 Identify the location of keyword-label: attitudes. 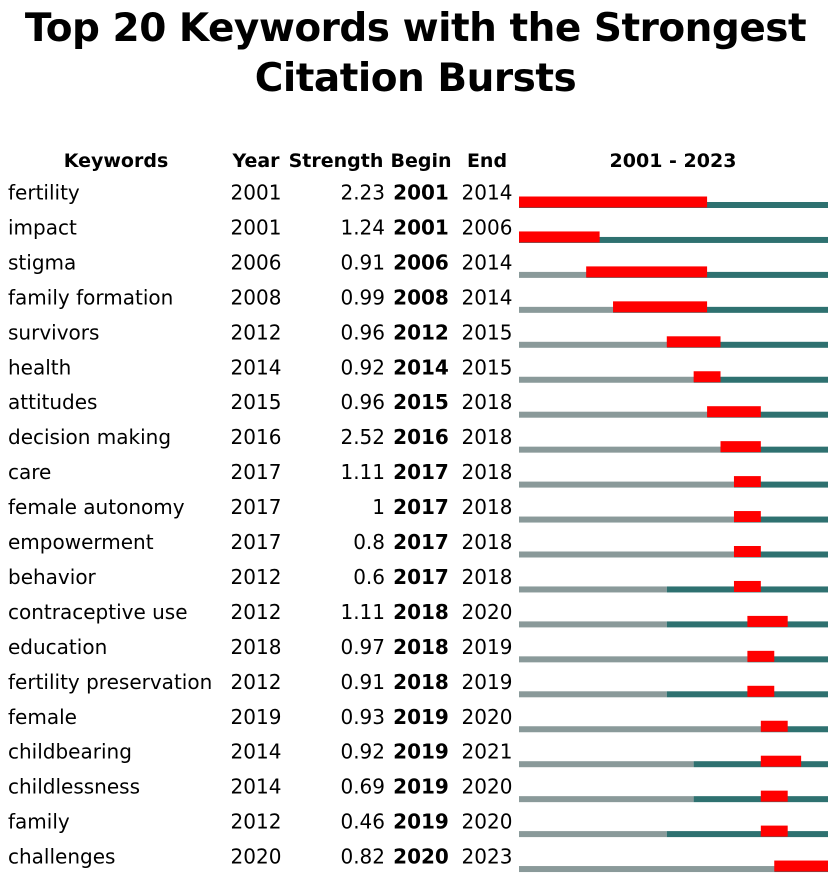
(52, 402).